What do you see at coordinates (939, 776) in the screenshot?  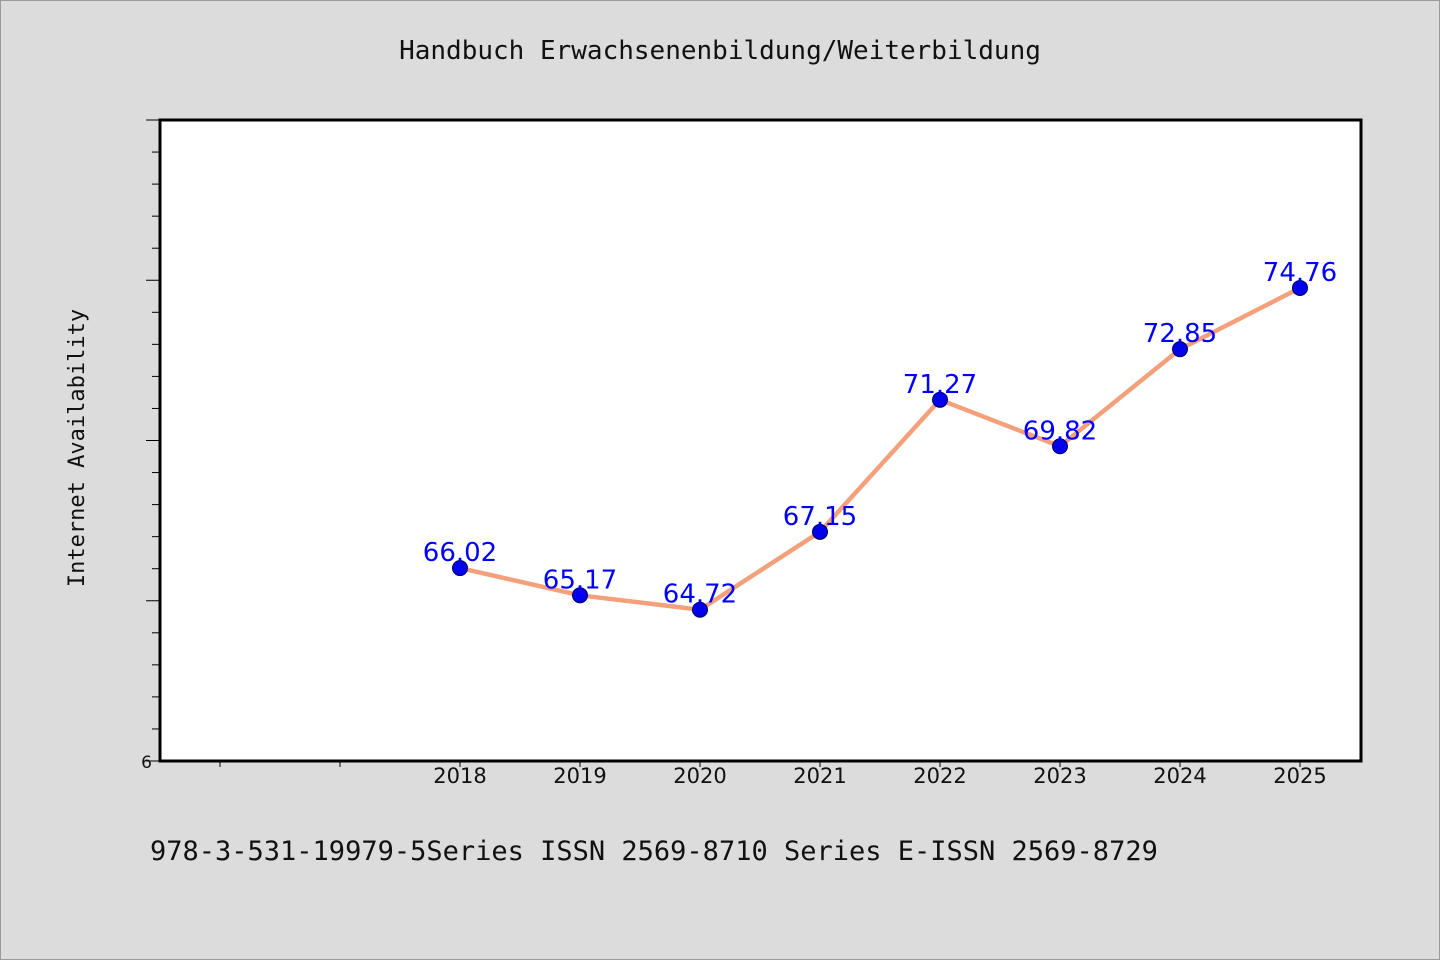 I see `x-tick-label: 2022` at bounding box center [939, 776].